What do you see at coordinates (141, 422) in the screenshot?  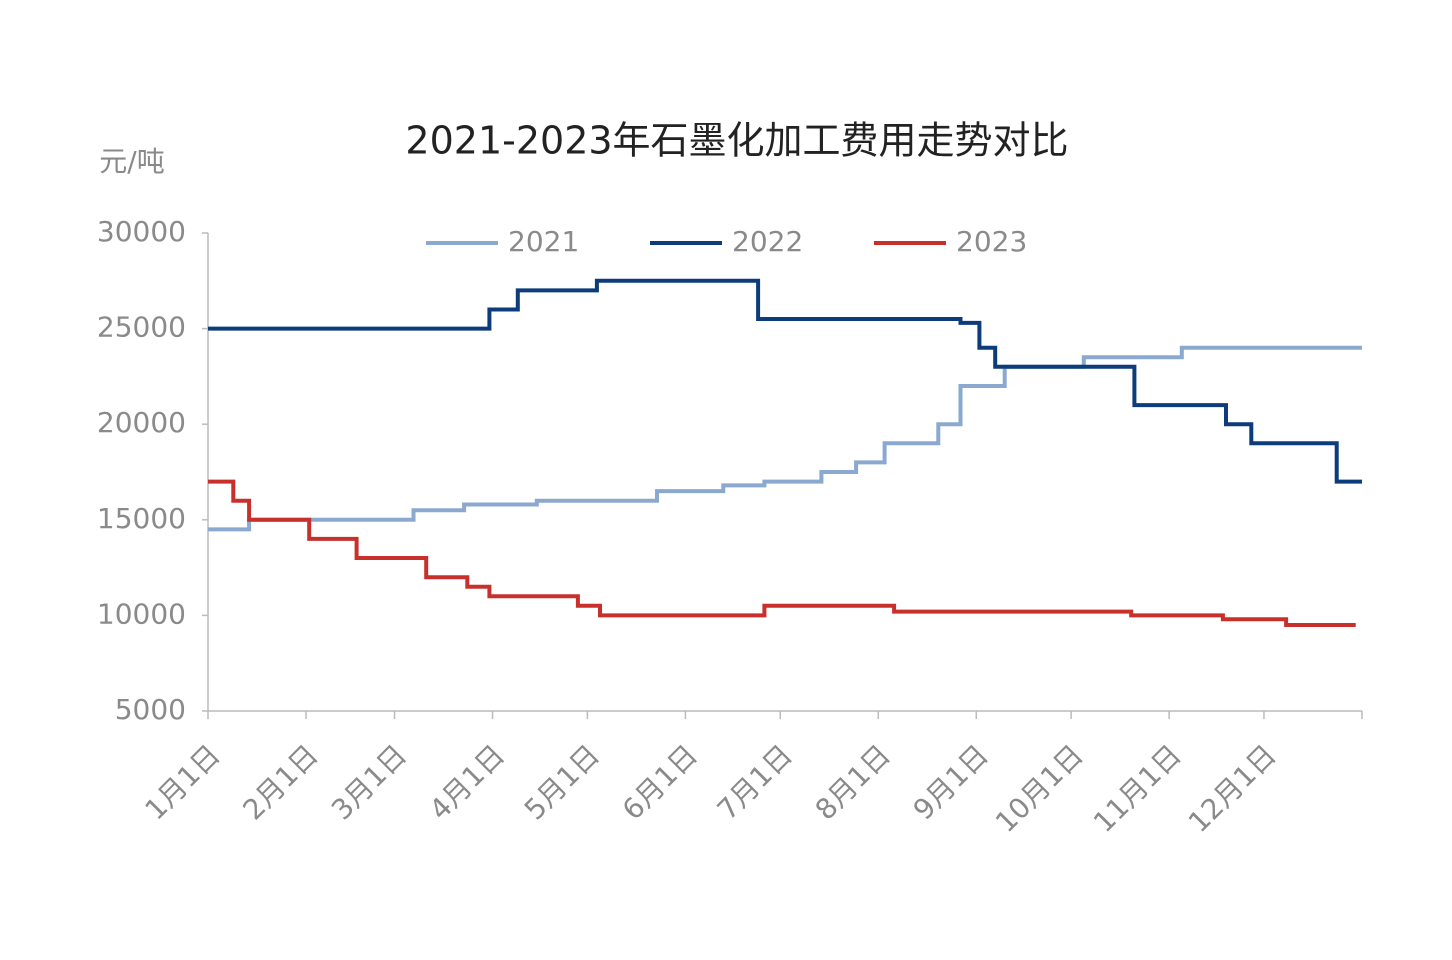 I see `y-tick-label: 20000` at bounding box center [141, 422].